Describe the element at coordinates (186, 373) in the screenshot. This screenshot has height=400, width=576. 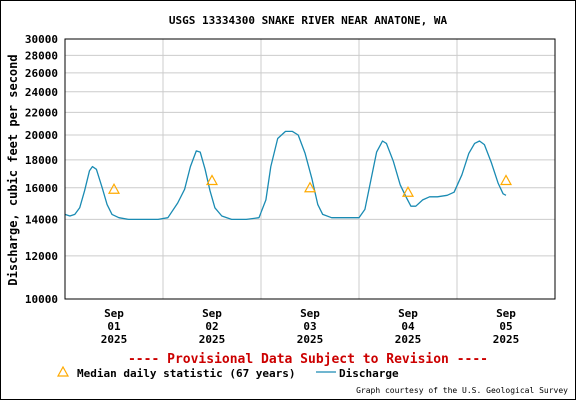
I see `legend-median-label: Median daily statistic (67 years)` at that location.